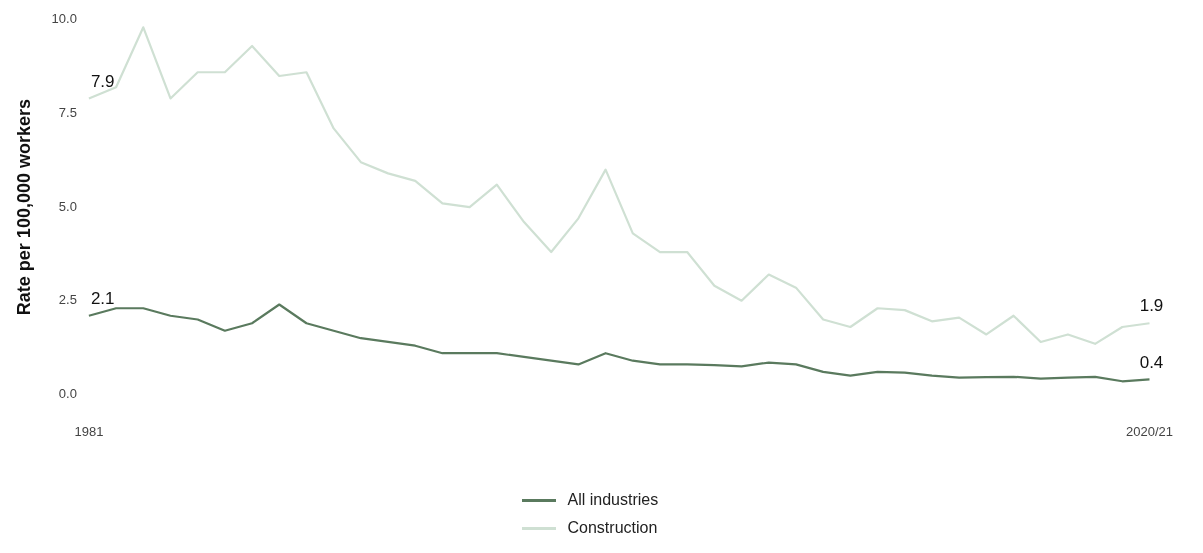  I want to click on y-tick-label: 2.5, so click(67, 300).